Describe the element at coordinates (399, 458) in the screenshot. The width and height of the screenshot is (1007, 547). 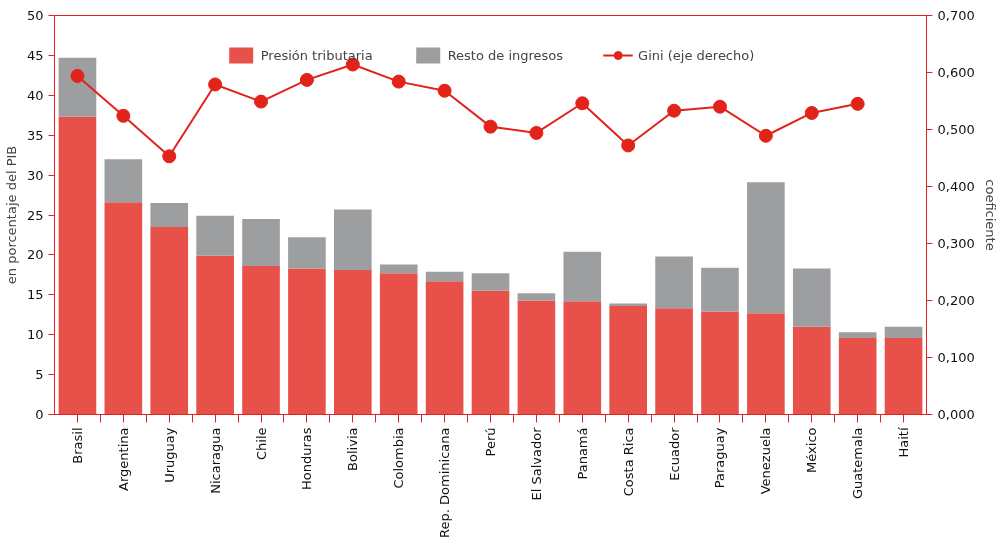
I see `x-tick-label: Colombia` at that location.